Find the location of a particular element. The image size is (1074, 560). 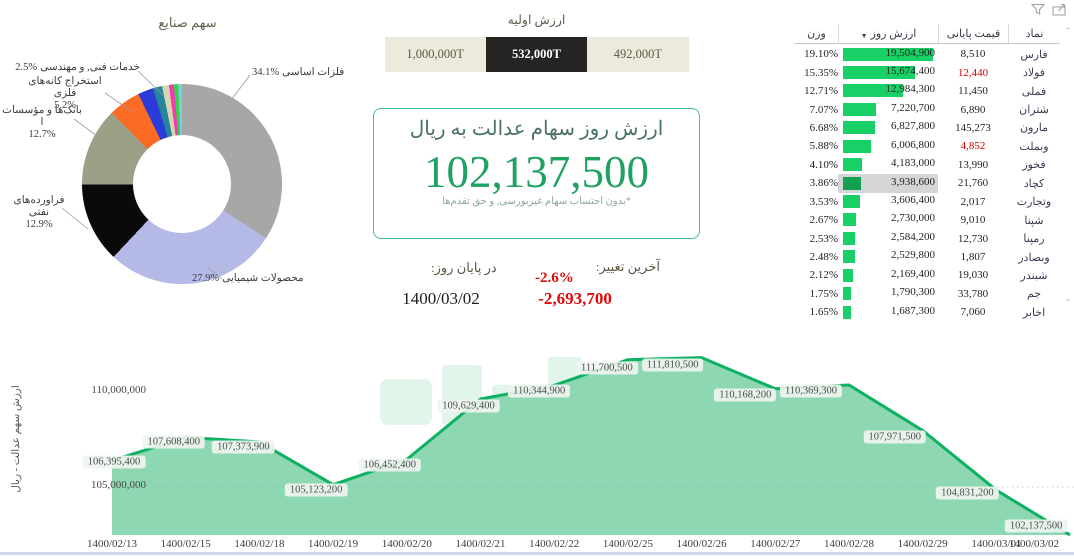

data-point-label: 105,123,200 is located at coordinates (316, 490).